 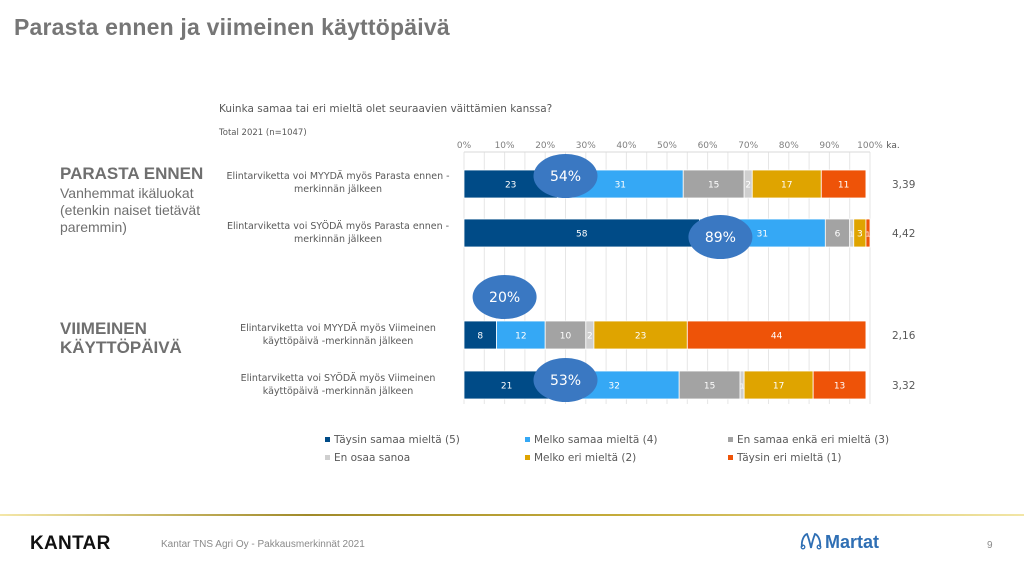 I want to click on x-tick-label: 50%, so click(x=667, y=146).